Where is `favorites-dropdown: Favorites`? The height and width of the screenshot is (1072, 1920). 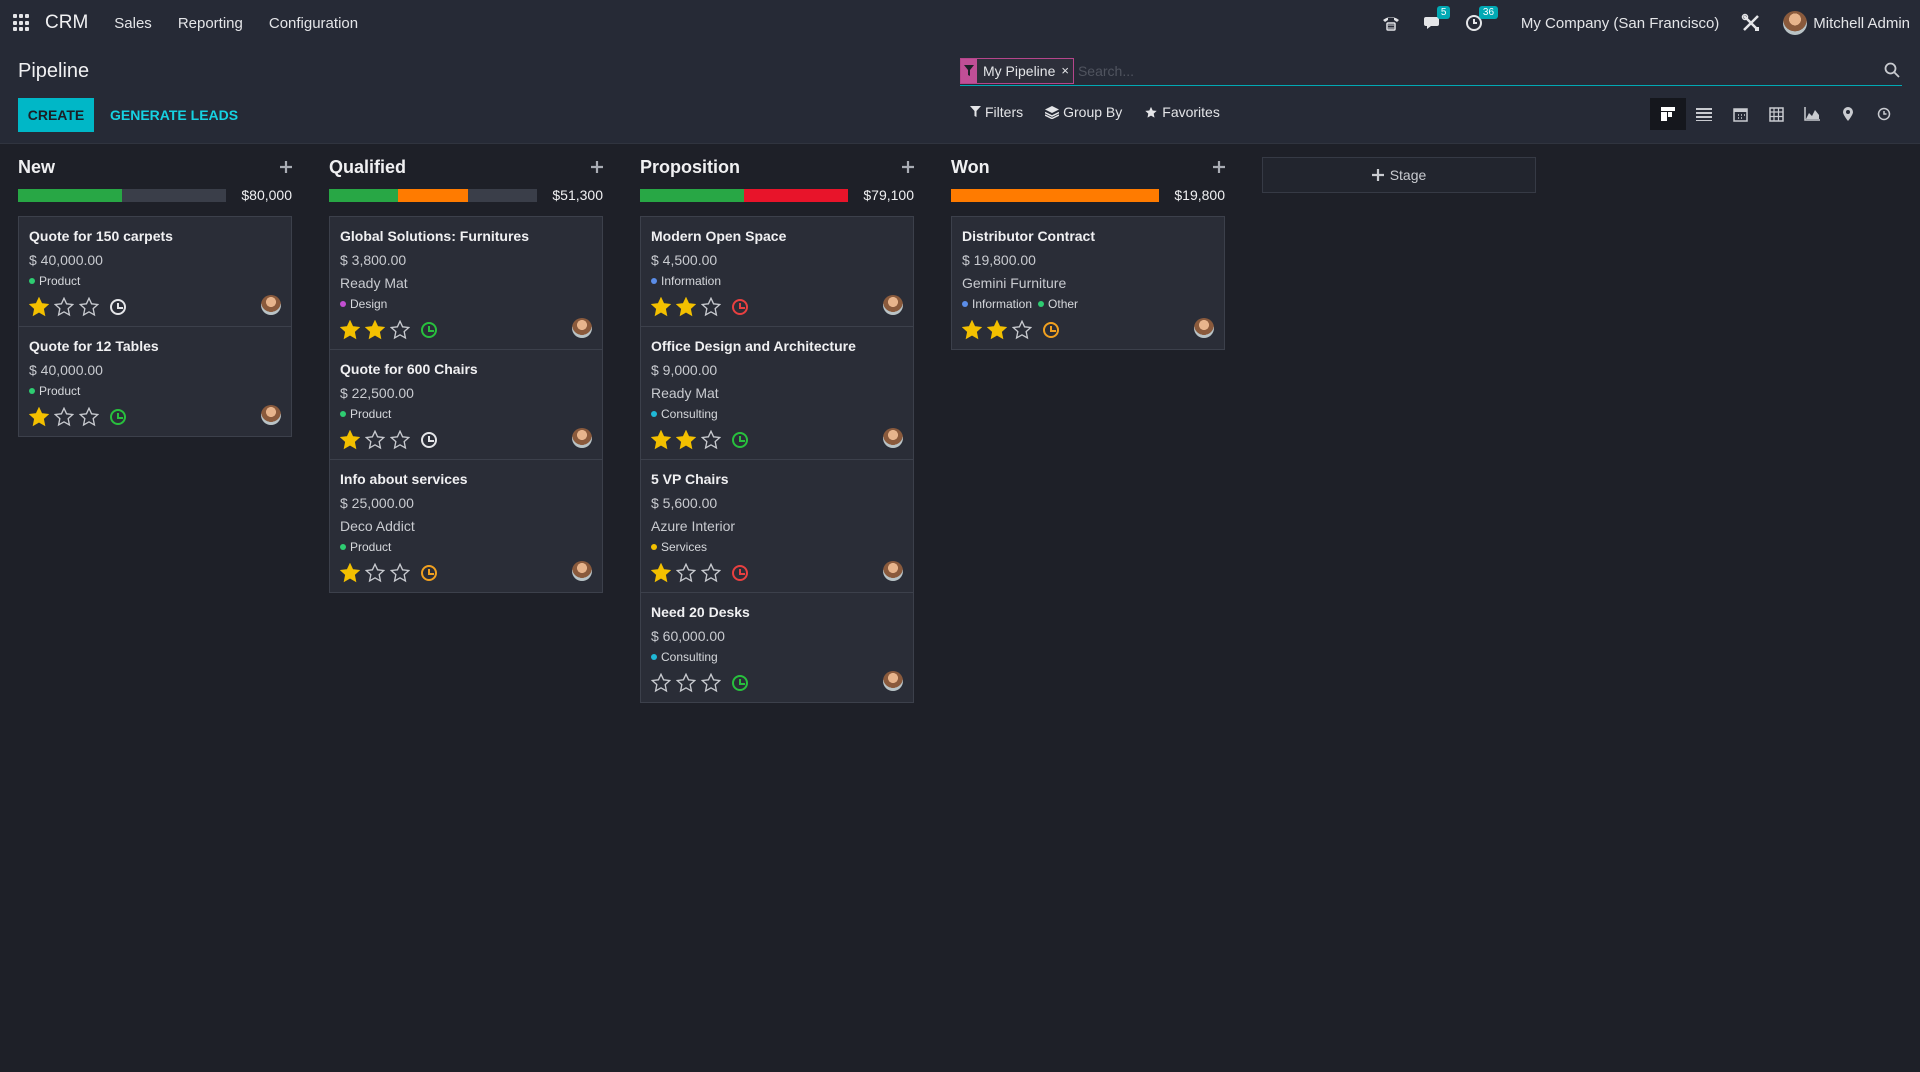
favorites-dropdown: Favorites is located at coordinates (1182, 112).